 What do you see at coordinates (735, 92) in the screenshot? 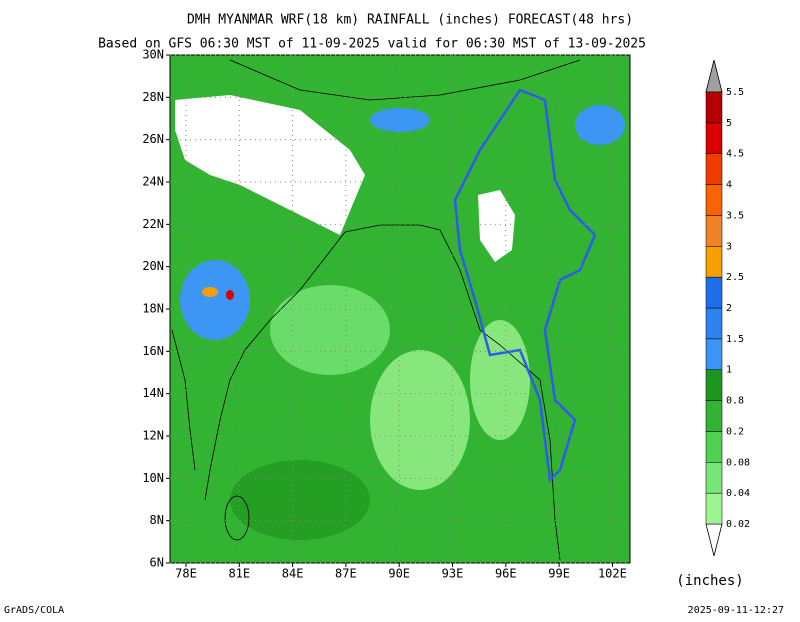
I see `colorbar-label: 5.5` at bounding box center [735, 92].